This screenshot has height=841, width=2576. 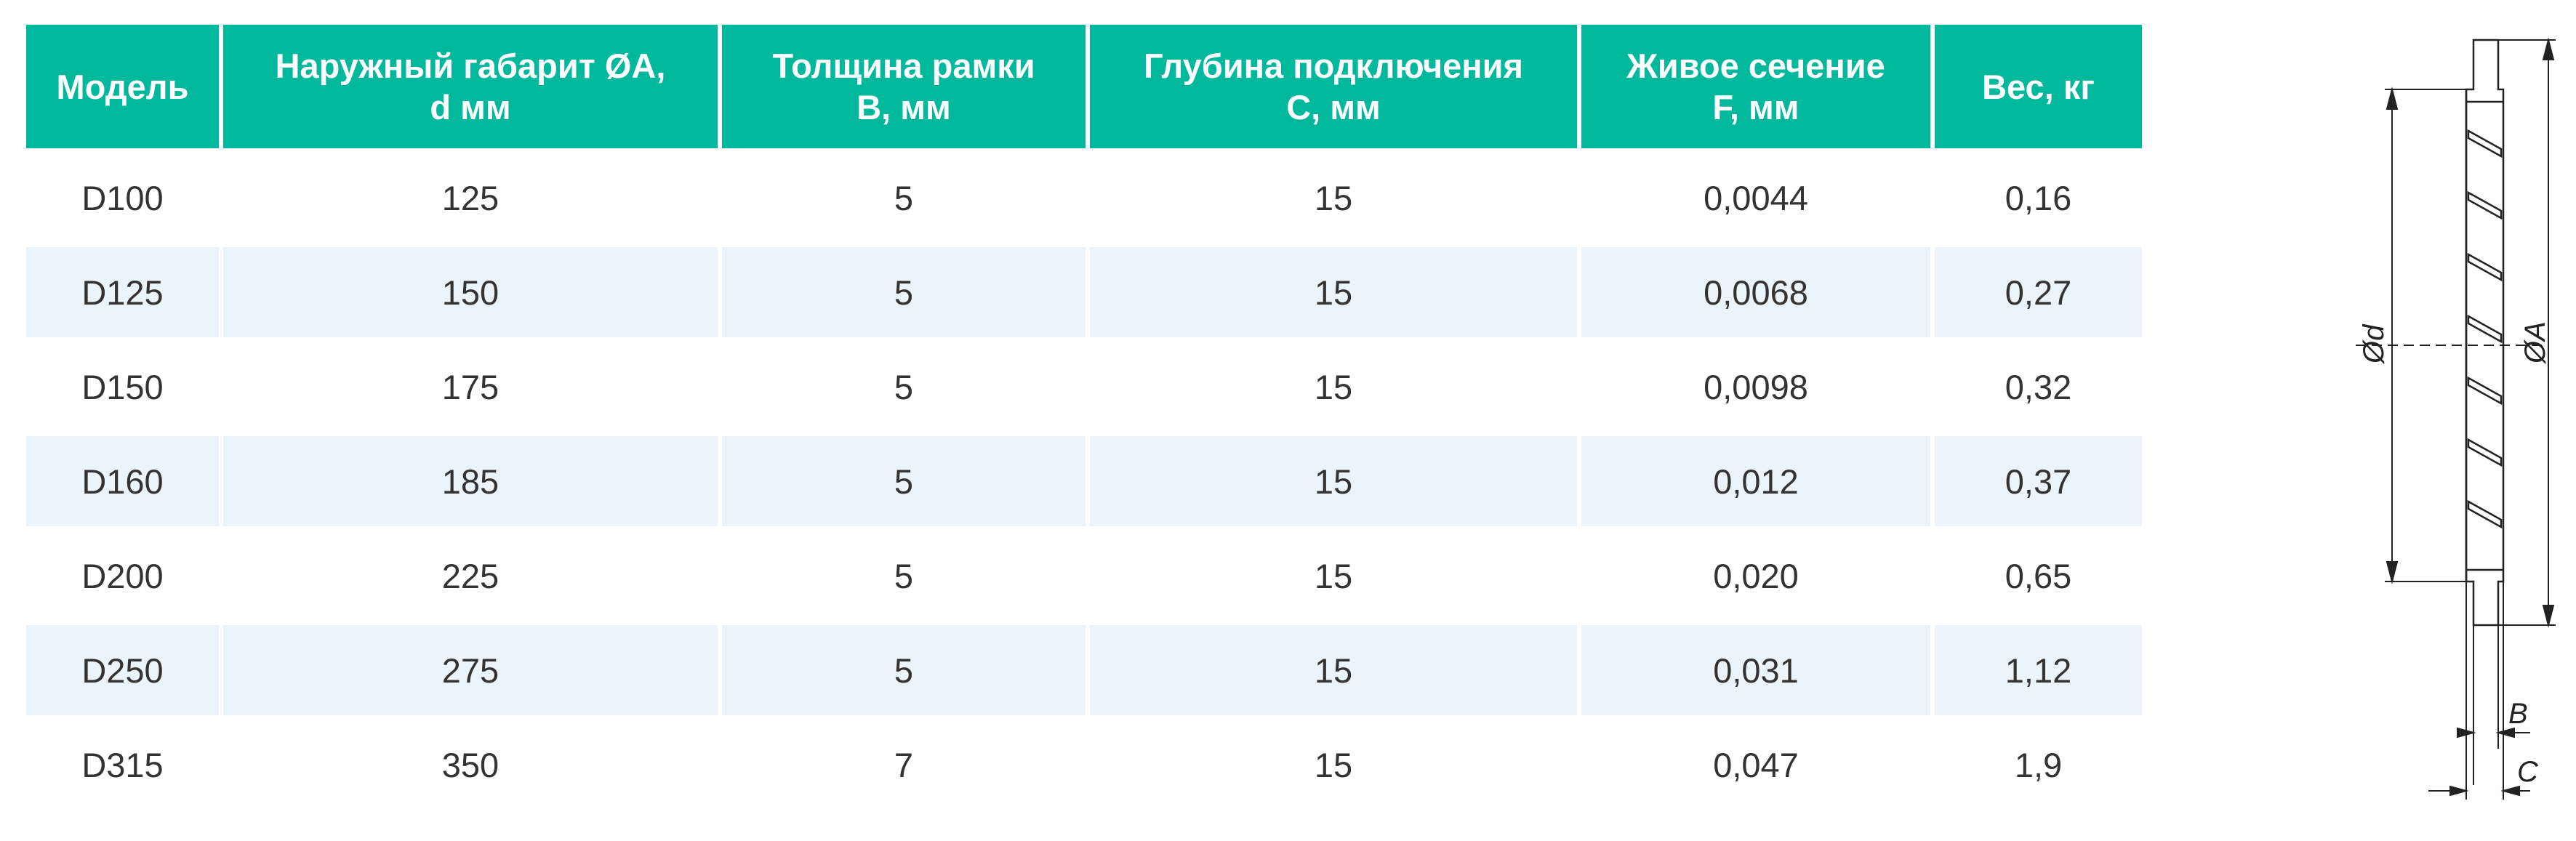 What do you see at coordinates (122, 670) in the screenshot?
I see `cell-model: D250` at bounding box center [122, 670].